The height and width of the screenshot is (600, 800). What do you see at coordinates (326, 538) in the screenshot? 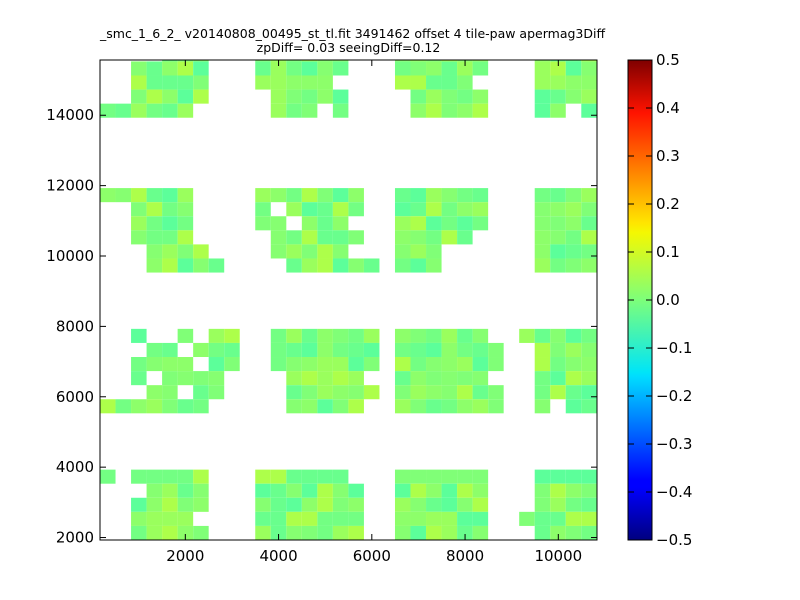
I see `y-tick: 2000` at bounding box center [326, 538].